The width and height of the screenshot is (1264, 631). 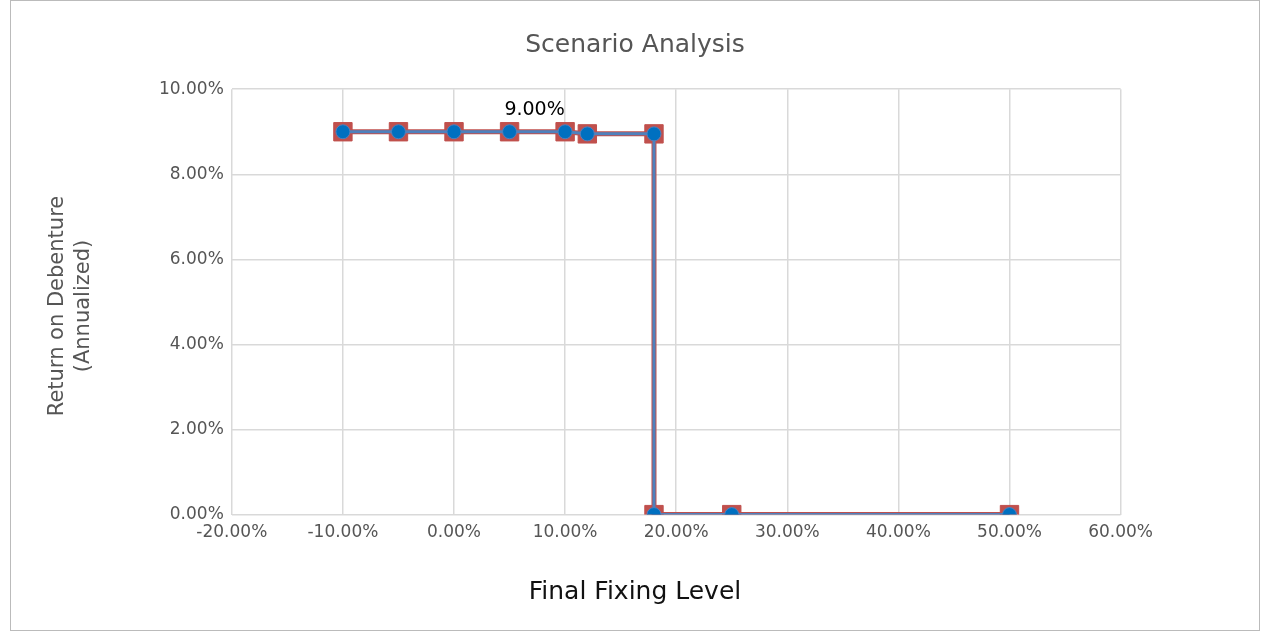 I want to click on x-tick-label: -10.00%, so click(x=343, y=531).